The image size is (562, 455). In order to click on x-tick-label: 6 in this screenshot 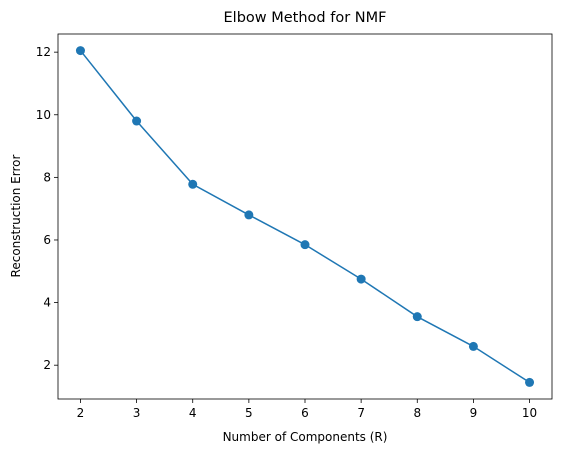, I will do `click(305, 413)`.